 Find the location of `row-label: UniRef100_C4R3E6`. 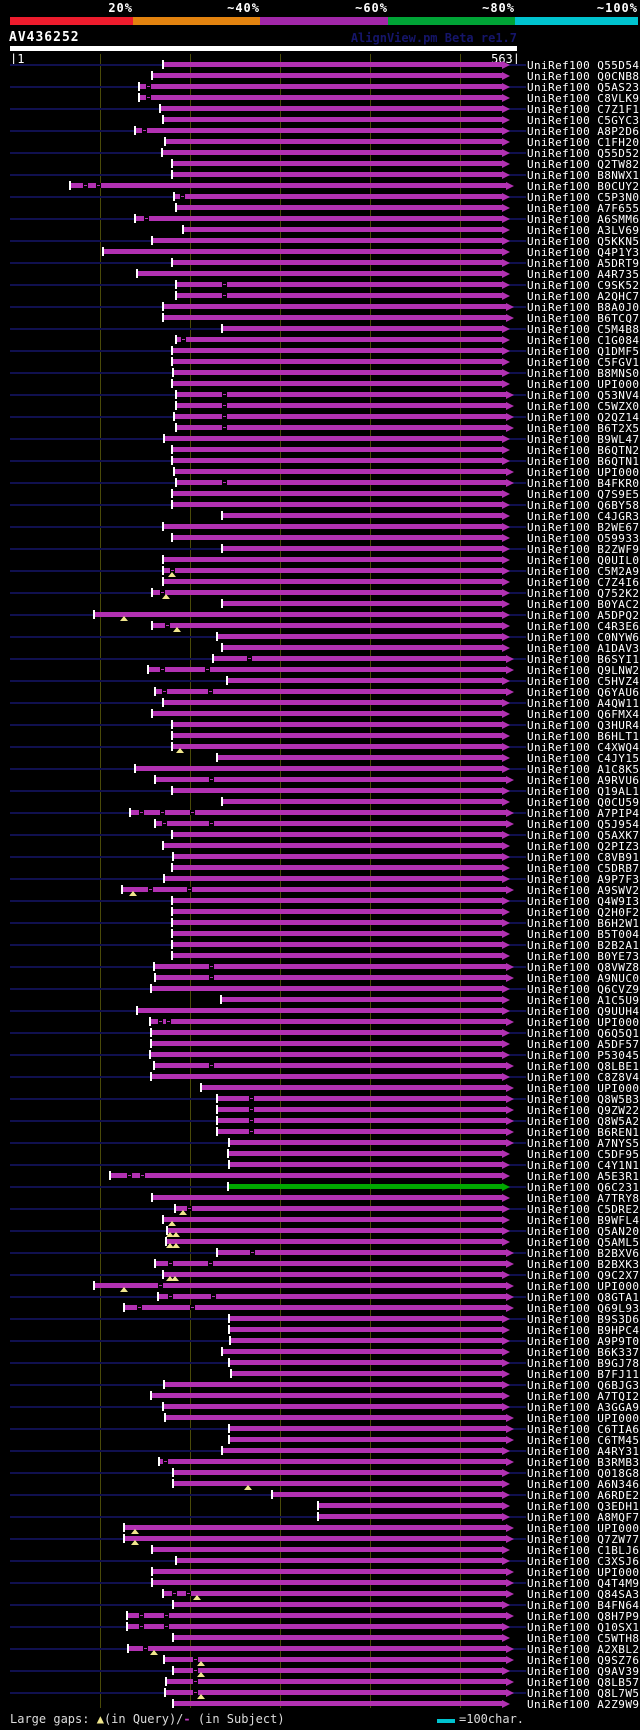

row-label: UniRef100_C4R3E6 is located at coordinates (583, 625).